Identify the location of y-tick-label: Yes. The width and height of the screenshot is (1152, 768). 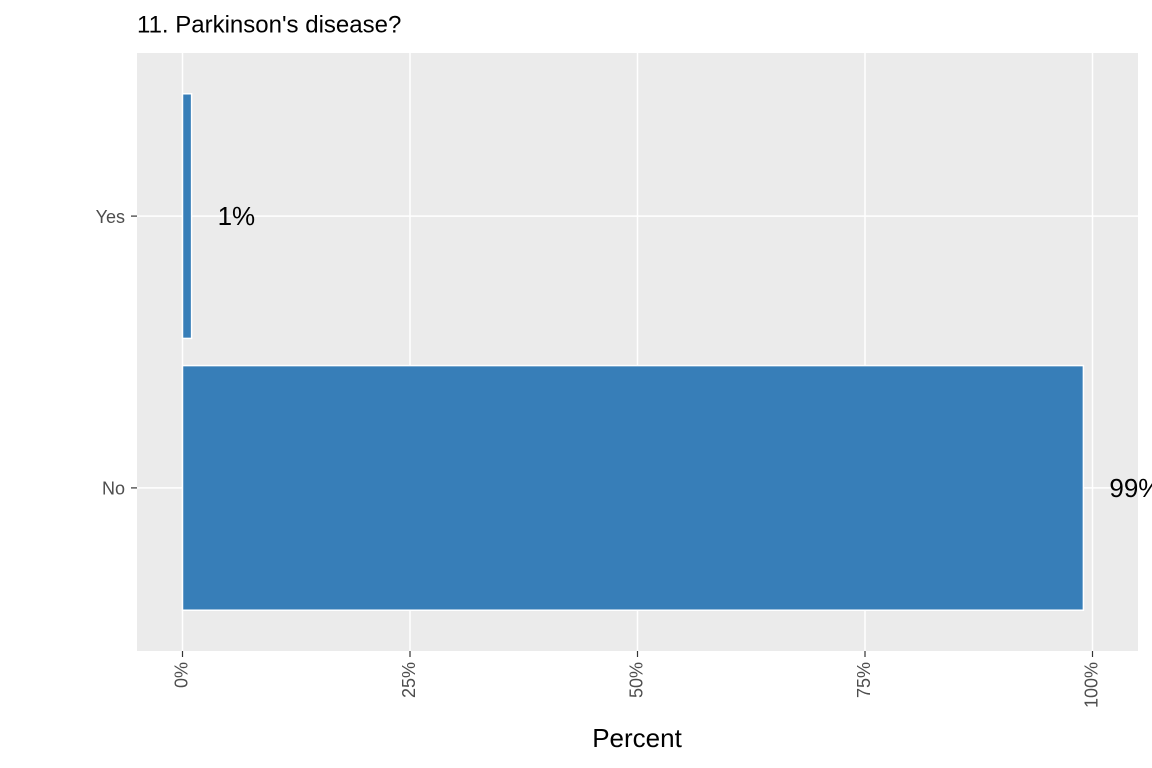
(110, 217).